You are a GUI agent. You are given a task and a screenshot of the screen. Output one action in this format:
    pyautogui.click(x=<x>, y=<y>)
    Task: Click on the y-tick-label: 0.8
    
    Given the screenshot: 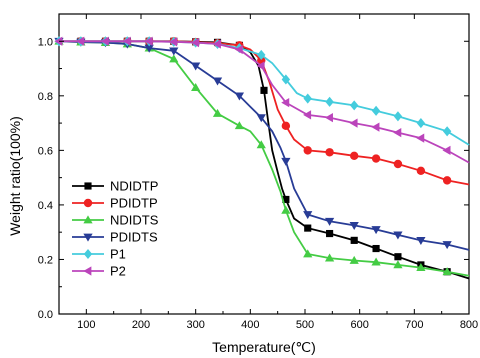 What is the action you would take?
    pyautogui.click(x=45, y=97)
    